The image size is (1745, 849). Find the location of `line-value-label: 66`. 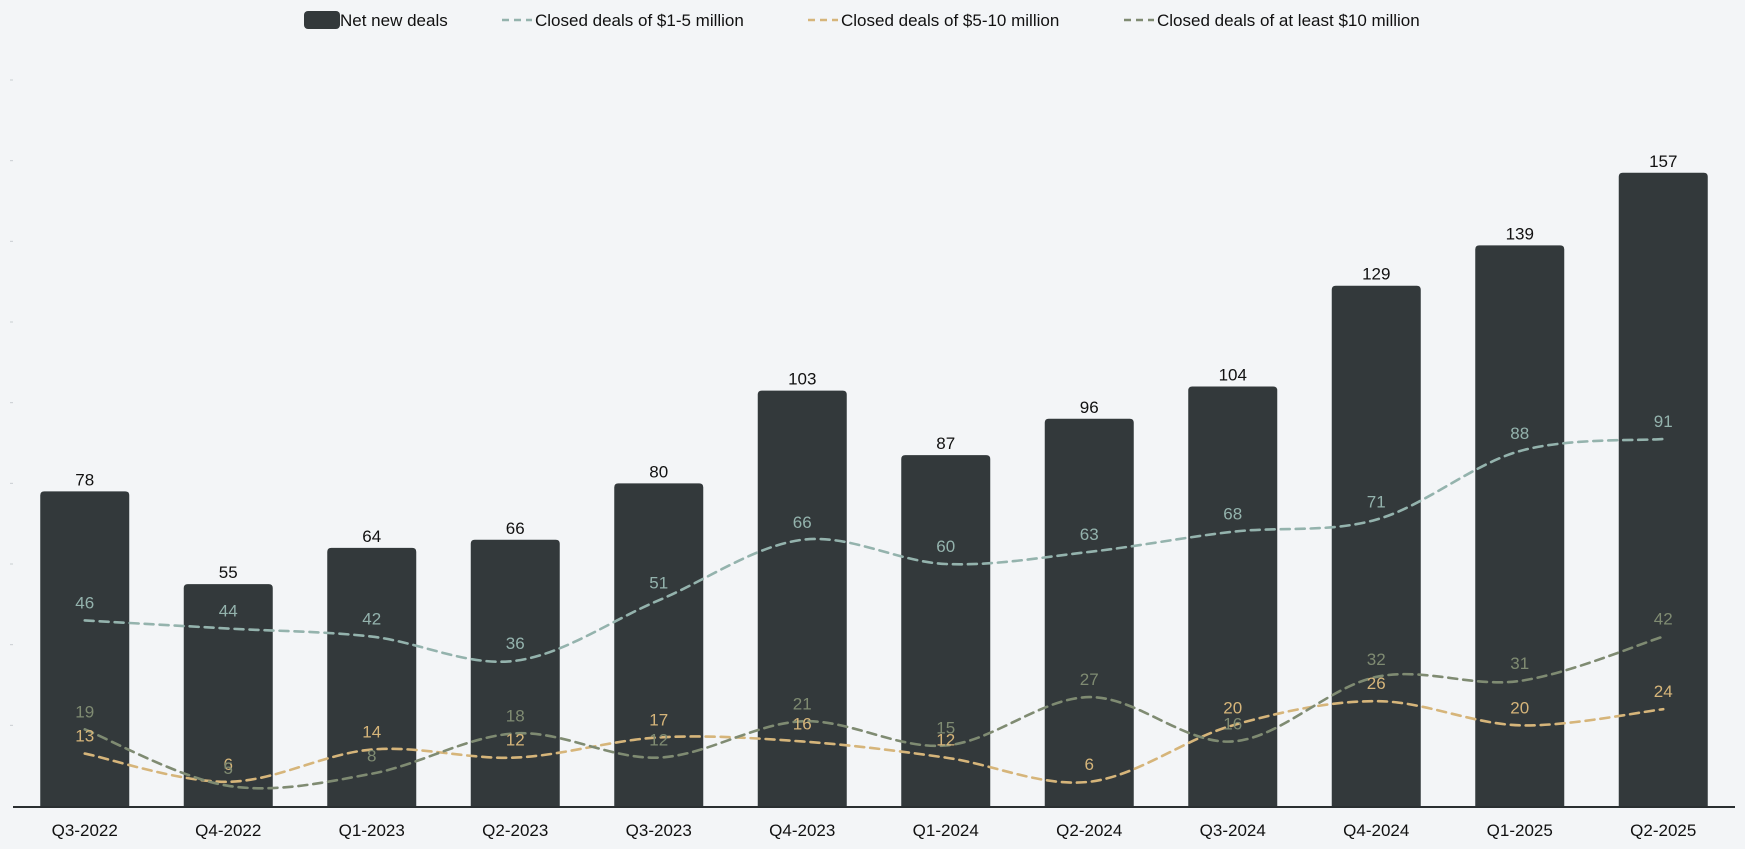

line-value-label: 66 is located at coordinates (802, 522).